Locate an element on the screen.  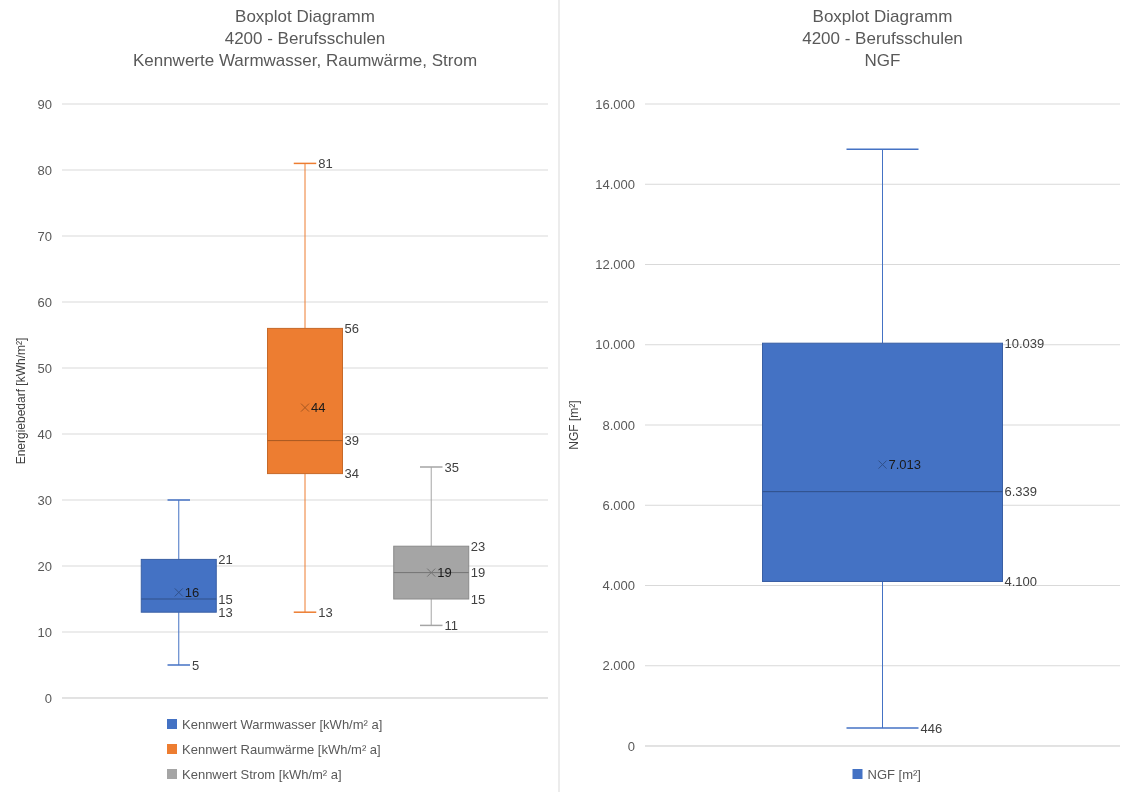
legend-label: Kennwert Raumwärme [kWh/m² a] is located at coordinates (281, 749).